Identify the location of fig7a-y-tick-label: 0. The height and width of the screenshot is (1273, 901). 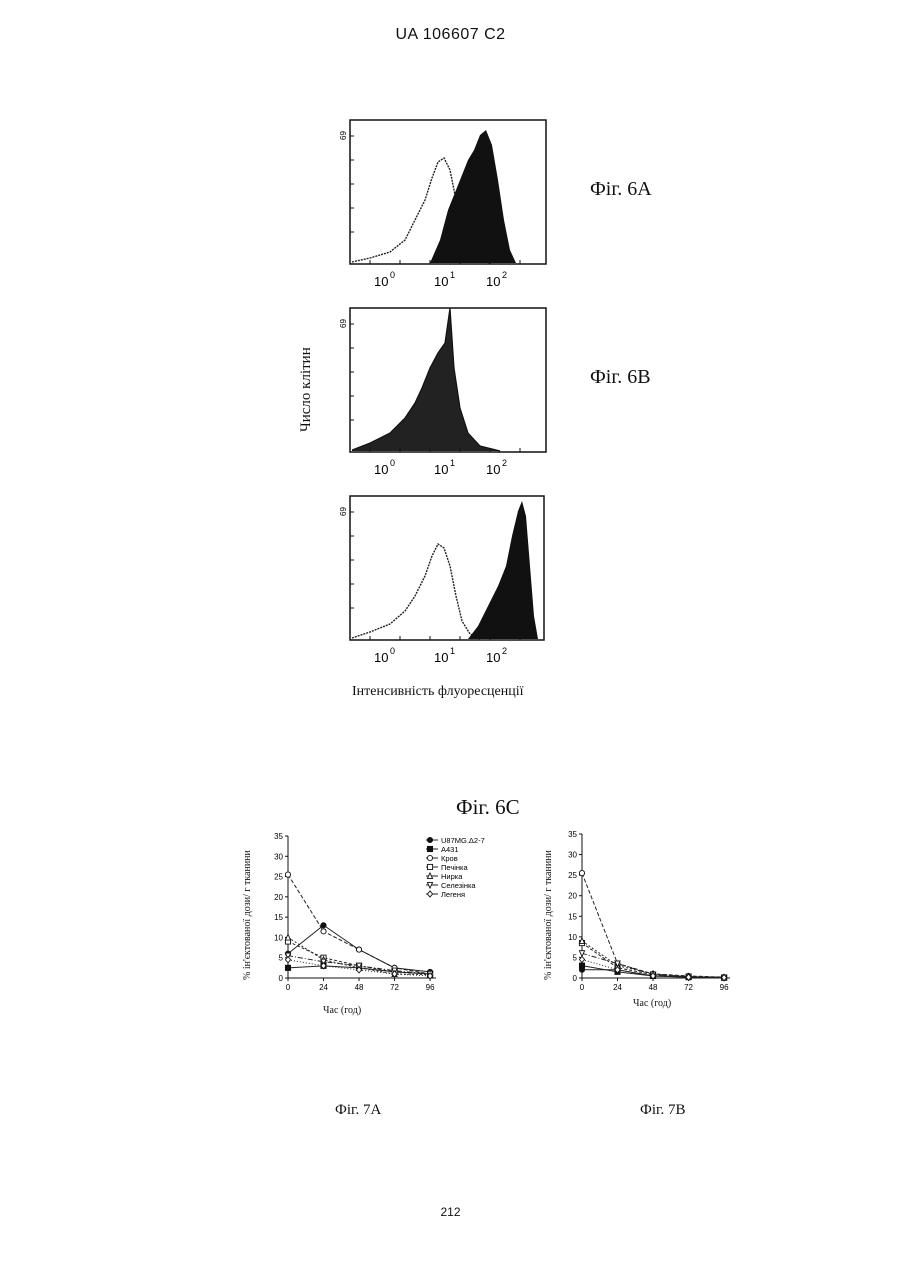
(281, 978).